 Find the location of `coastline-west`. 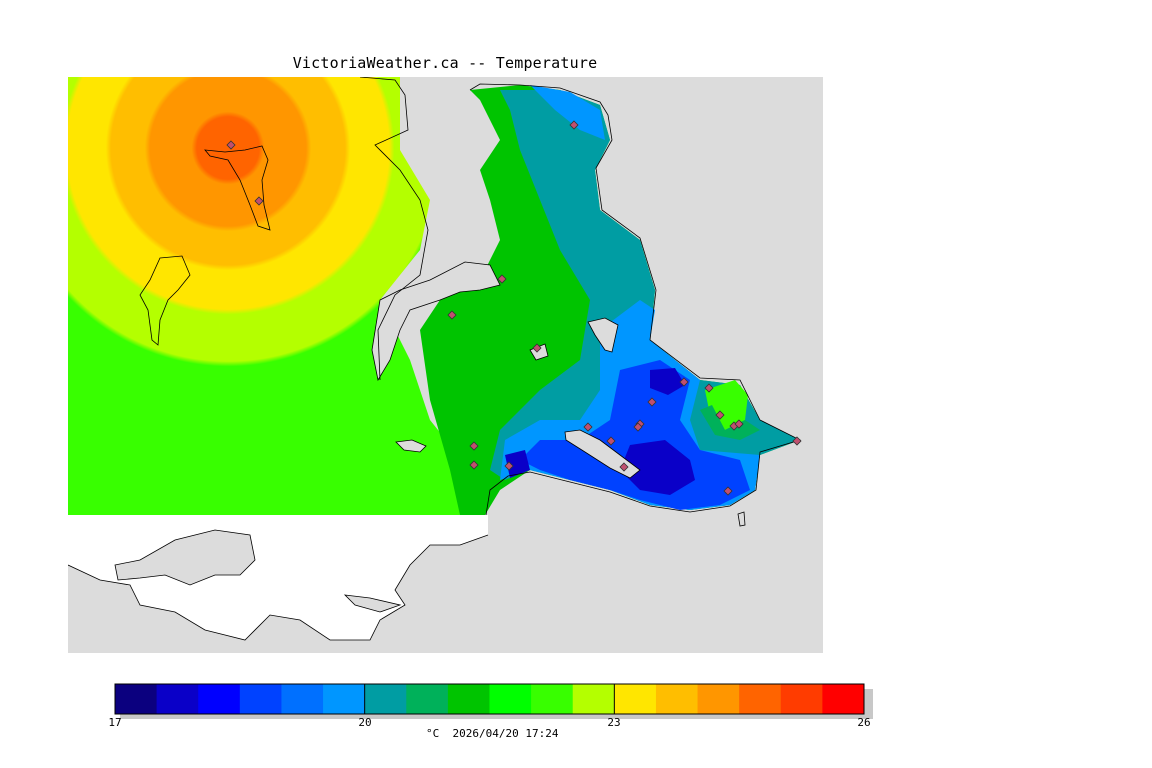

coastline-west is located at coordinates (394, 229).